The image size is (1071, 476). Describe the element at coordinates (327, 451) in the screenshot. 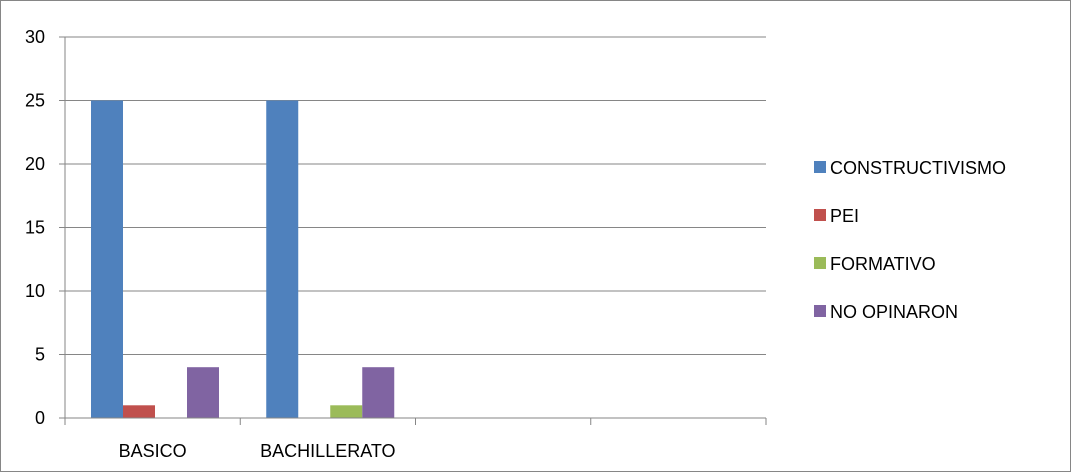

I see `x-tick-label: BACHILLERATO` at that location.